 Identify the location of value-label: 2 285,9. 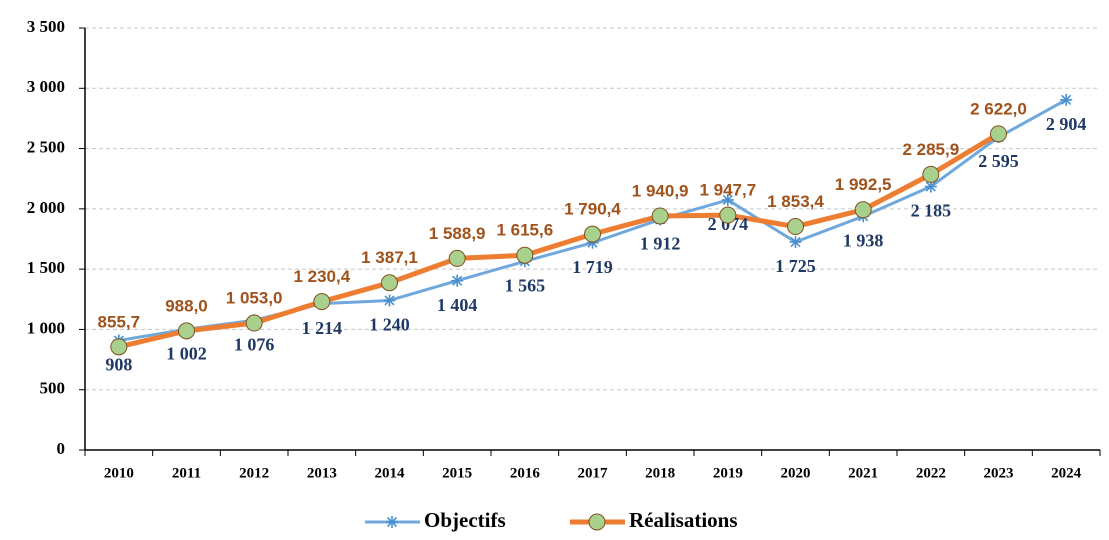
(930, 149).